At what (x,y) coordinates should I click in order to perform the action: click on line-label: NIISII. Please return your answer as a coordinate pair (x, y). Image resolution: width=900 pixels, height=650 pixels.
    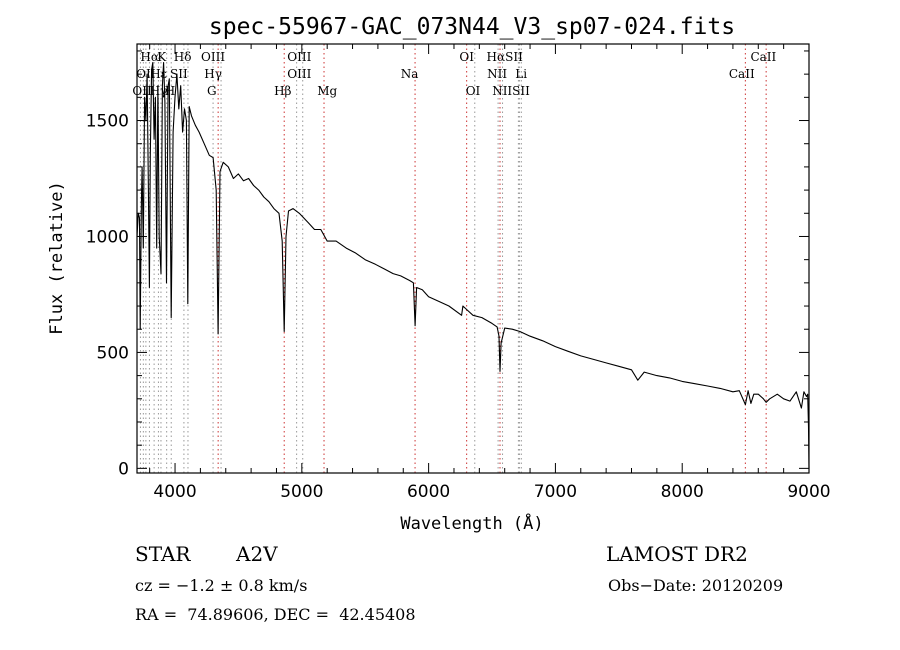
    Looking at the image, I should click on (511, 91).